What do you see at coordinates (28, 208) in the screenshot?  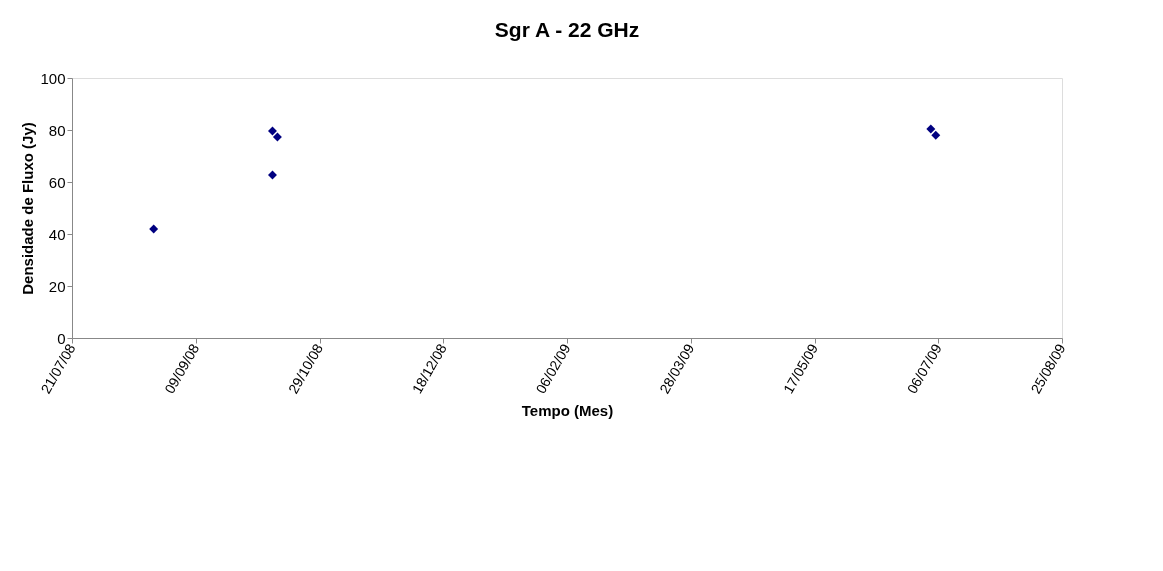 I see `y-axis-title: Densidade de Fluxo (Jy)` at bounding box center [28, 208].